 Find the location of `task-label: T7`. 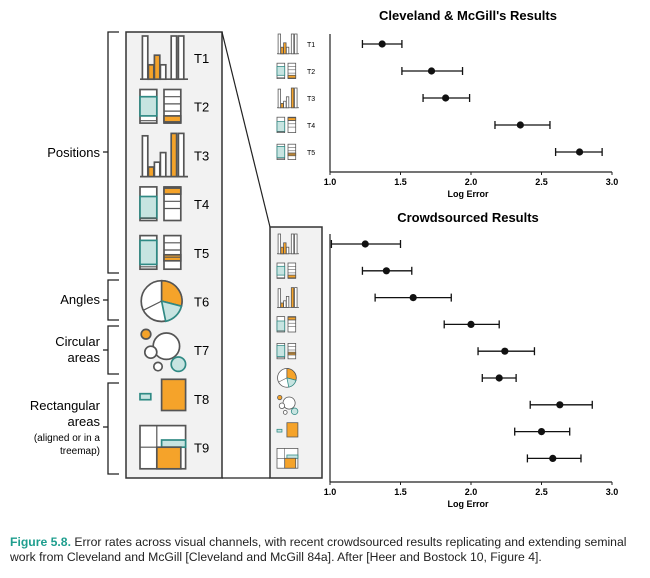

task-label: T7 is located at coordinates (201, 350).